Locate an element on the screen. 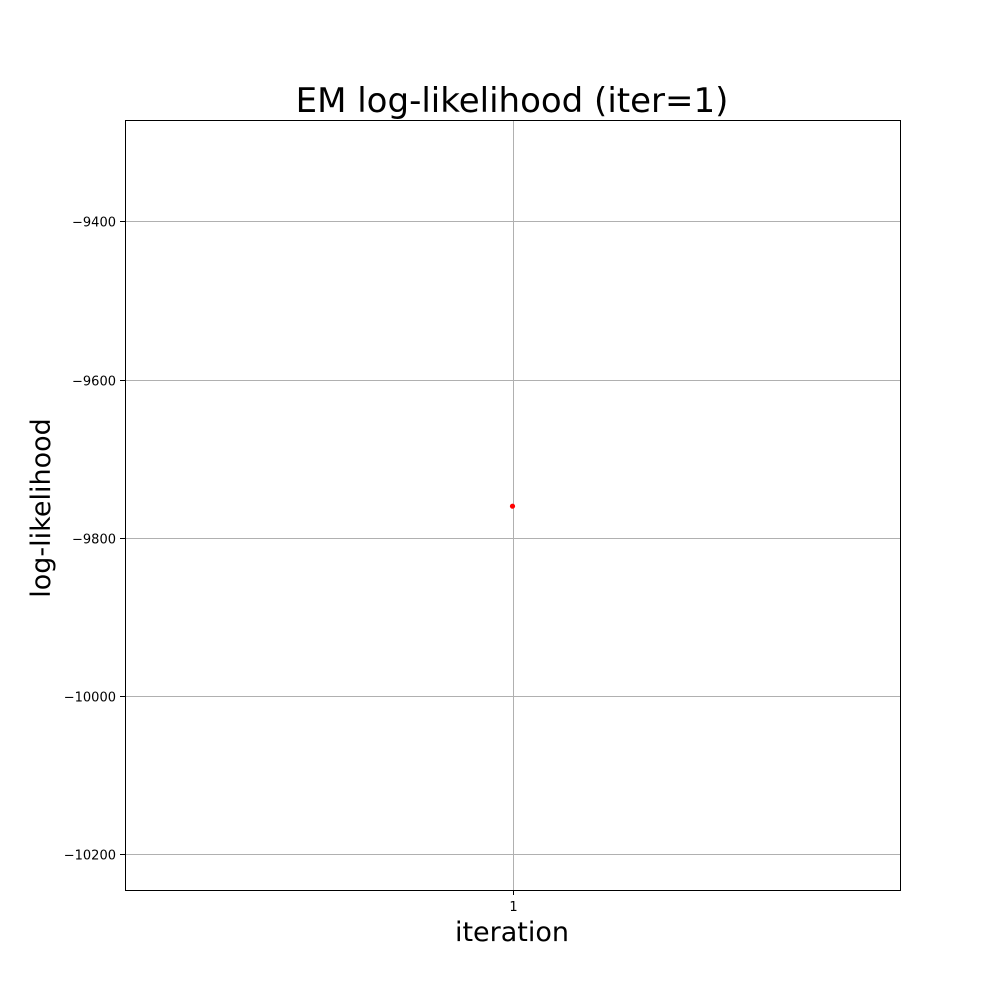  chart-title: EM log-likelihood (iter=1) is located at coordinates (512, 101).